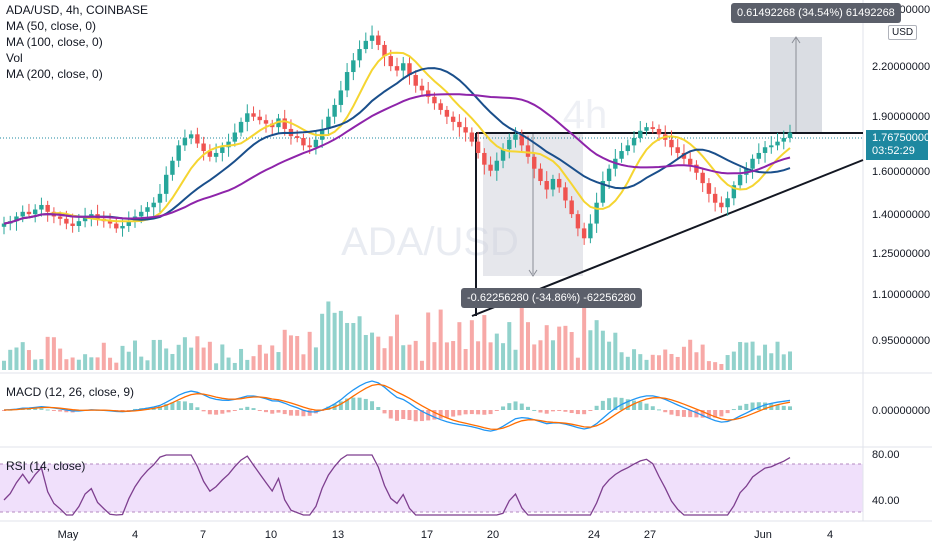 This screenshot has height=550, width=932. I want to click on measure-down-label: -0.62256280 (-34.86%) -62256280, so click(551, 298).